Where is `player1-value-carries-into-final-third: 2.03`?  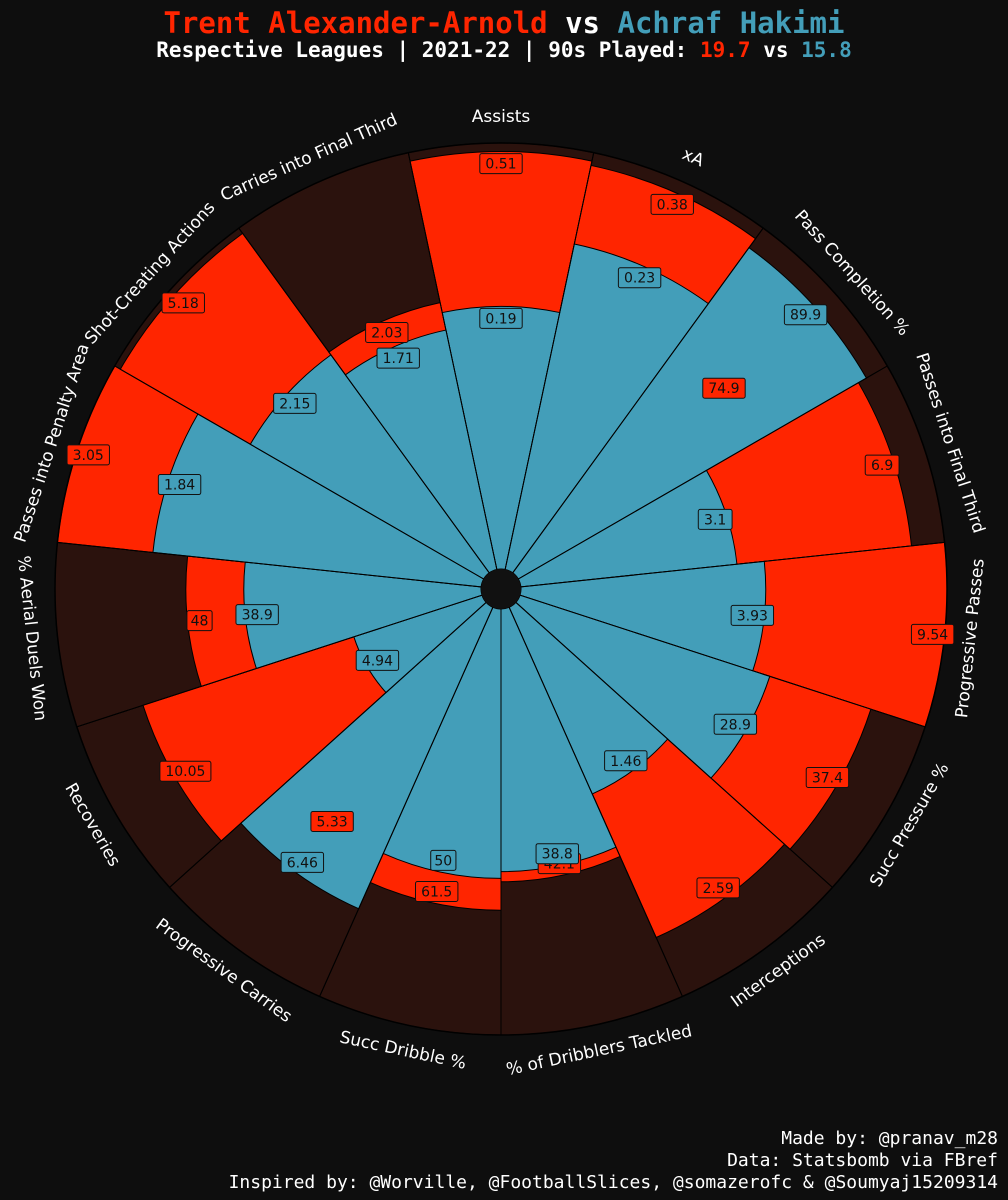 player1-value-carries-into-final-third: 2.03 is located at coordinates (387, 333).